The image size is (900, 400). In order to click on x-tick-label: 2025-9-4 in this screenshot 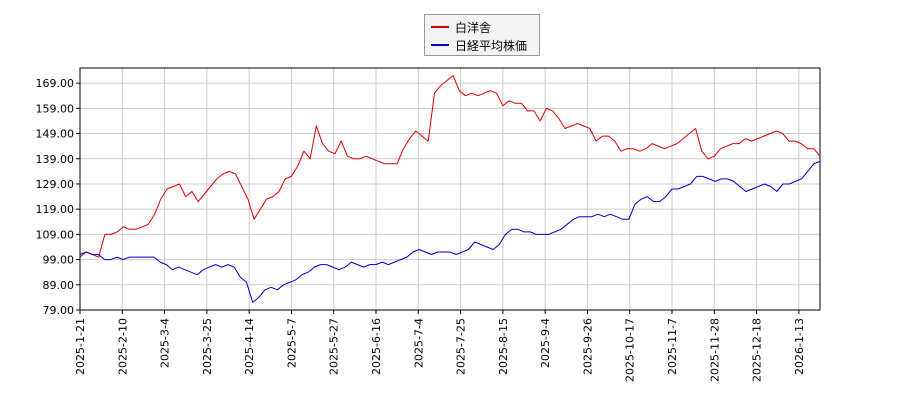, I will do `click(545, 343)`.